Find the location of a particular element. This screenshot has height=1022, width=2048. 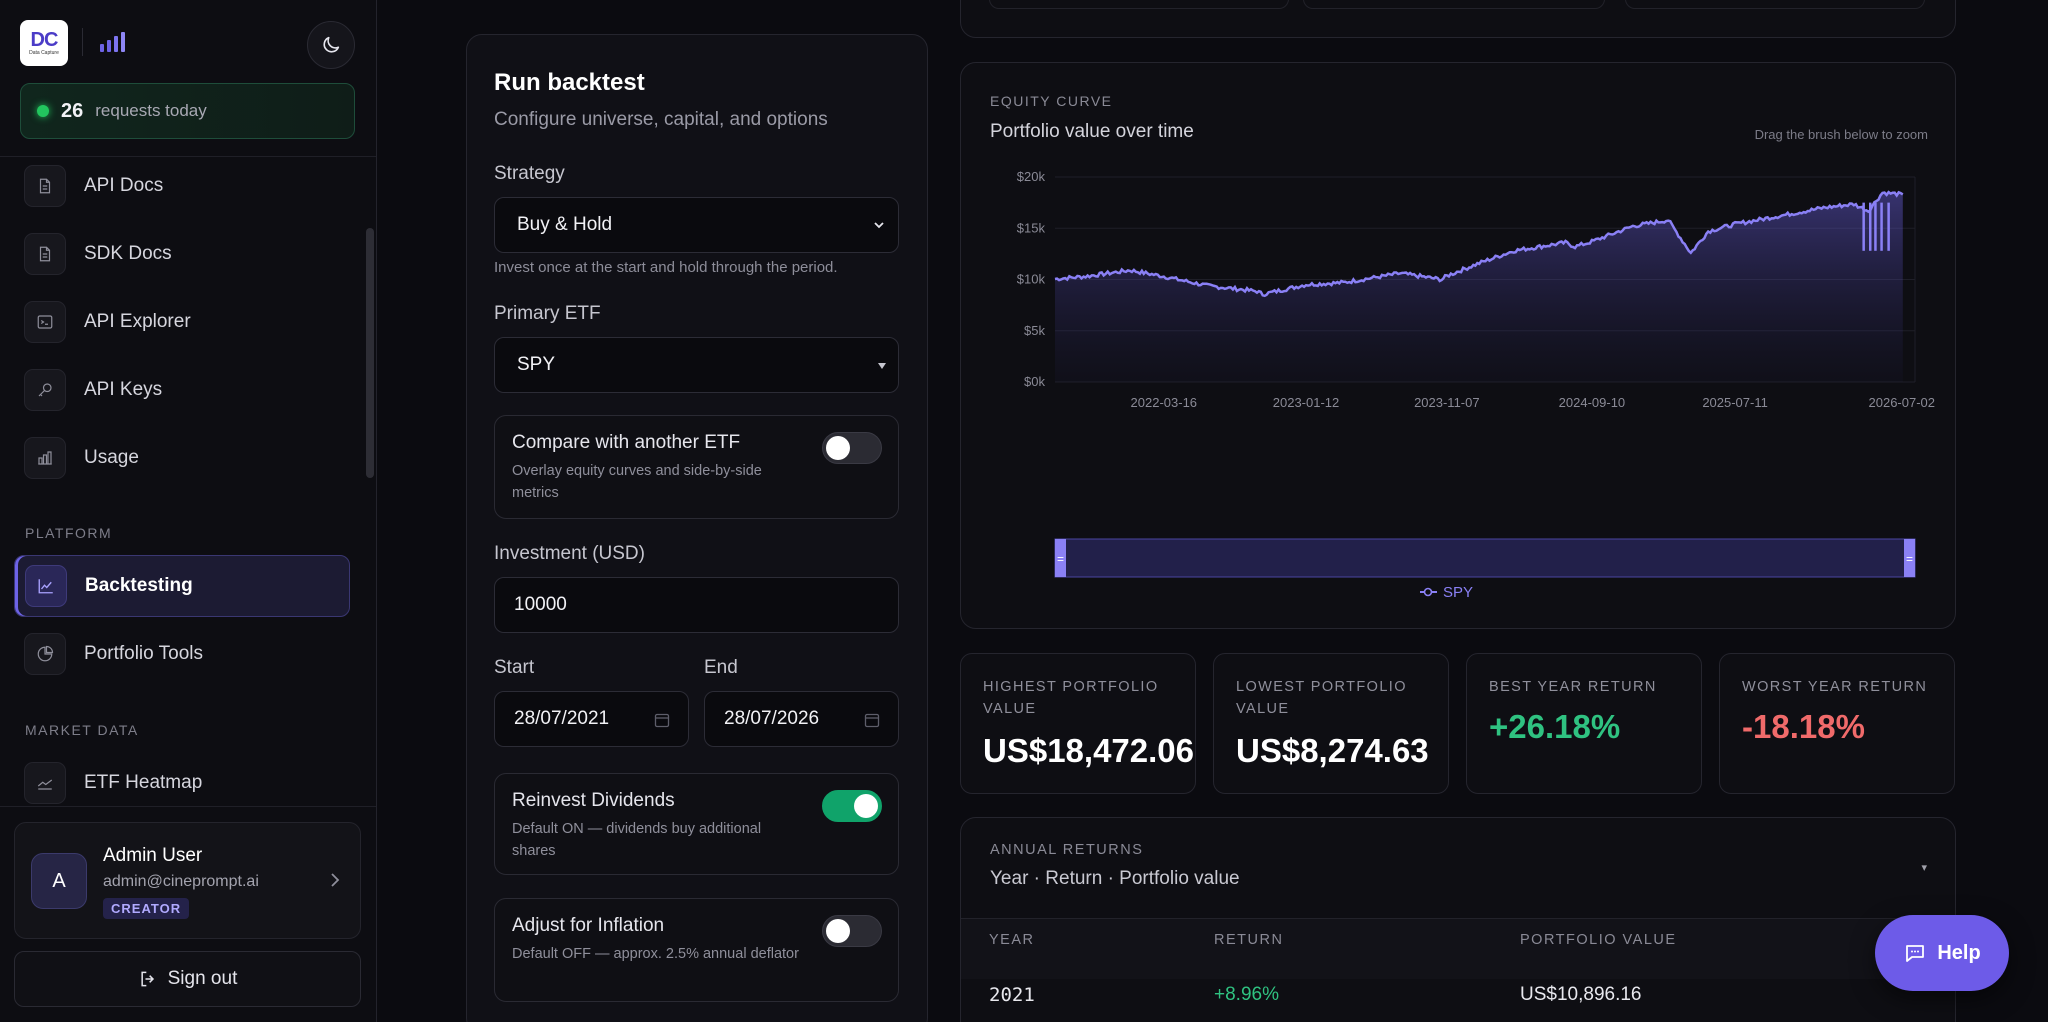

form-title: Run backtest is located at coordinates (569, 82).